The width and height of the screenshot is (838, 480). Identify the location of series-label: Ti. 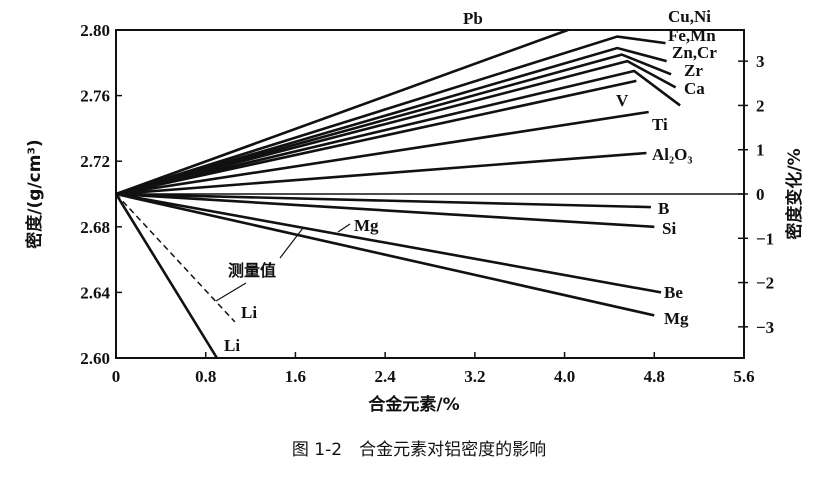
(660, 124).